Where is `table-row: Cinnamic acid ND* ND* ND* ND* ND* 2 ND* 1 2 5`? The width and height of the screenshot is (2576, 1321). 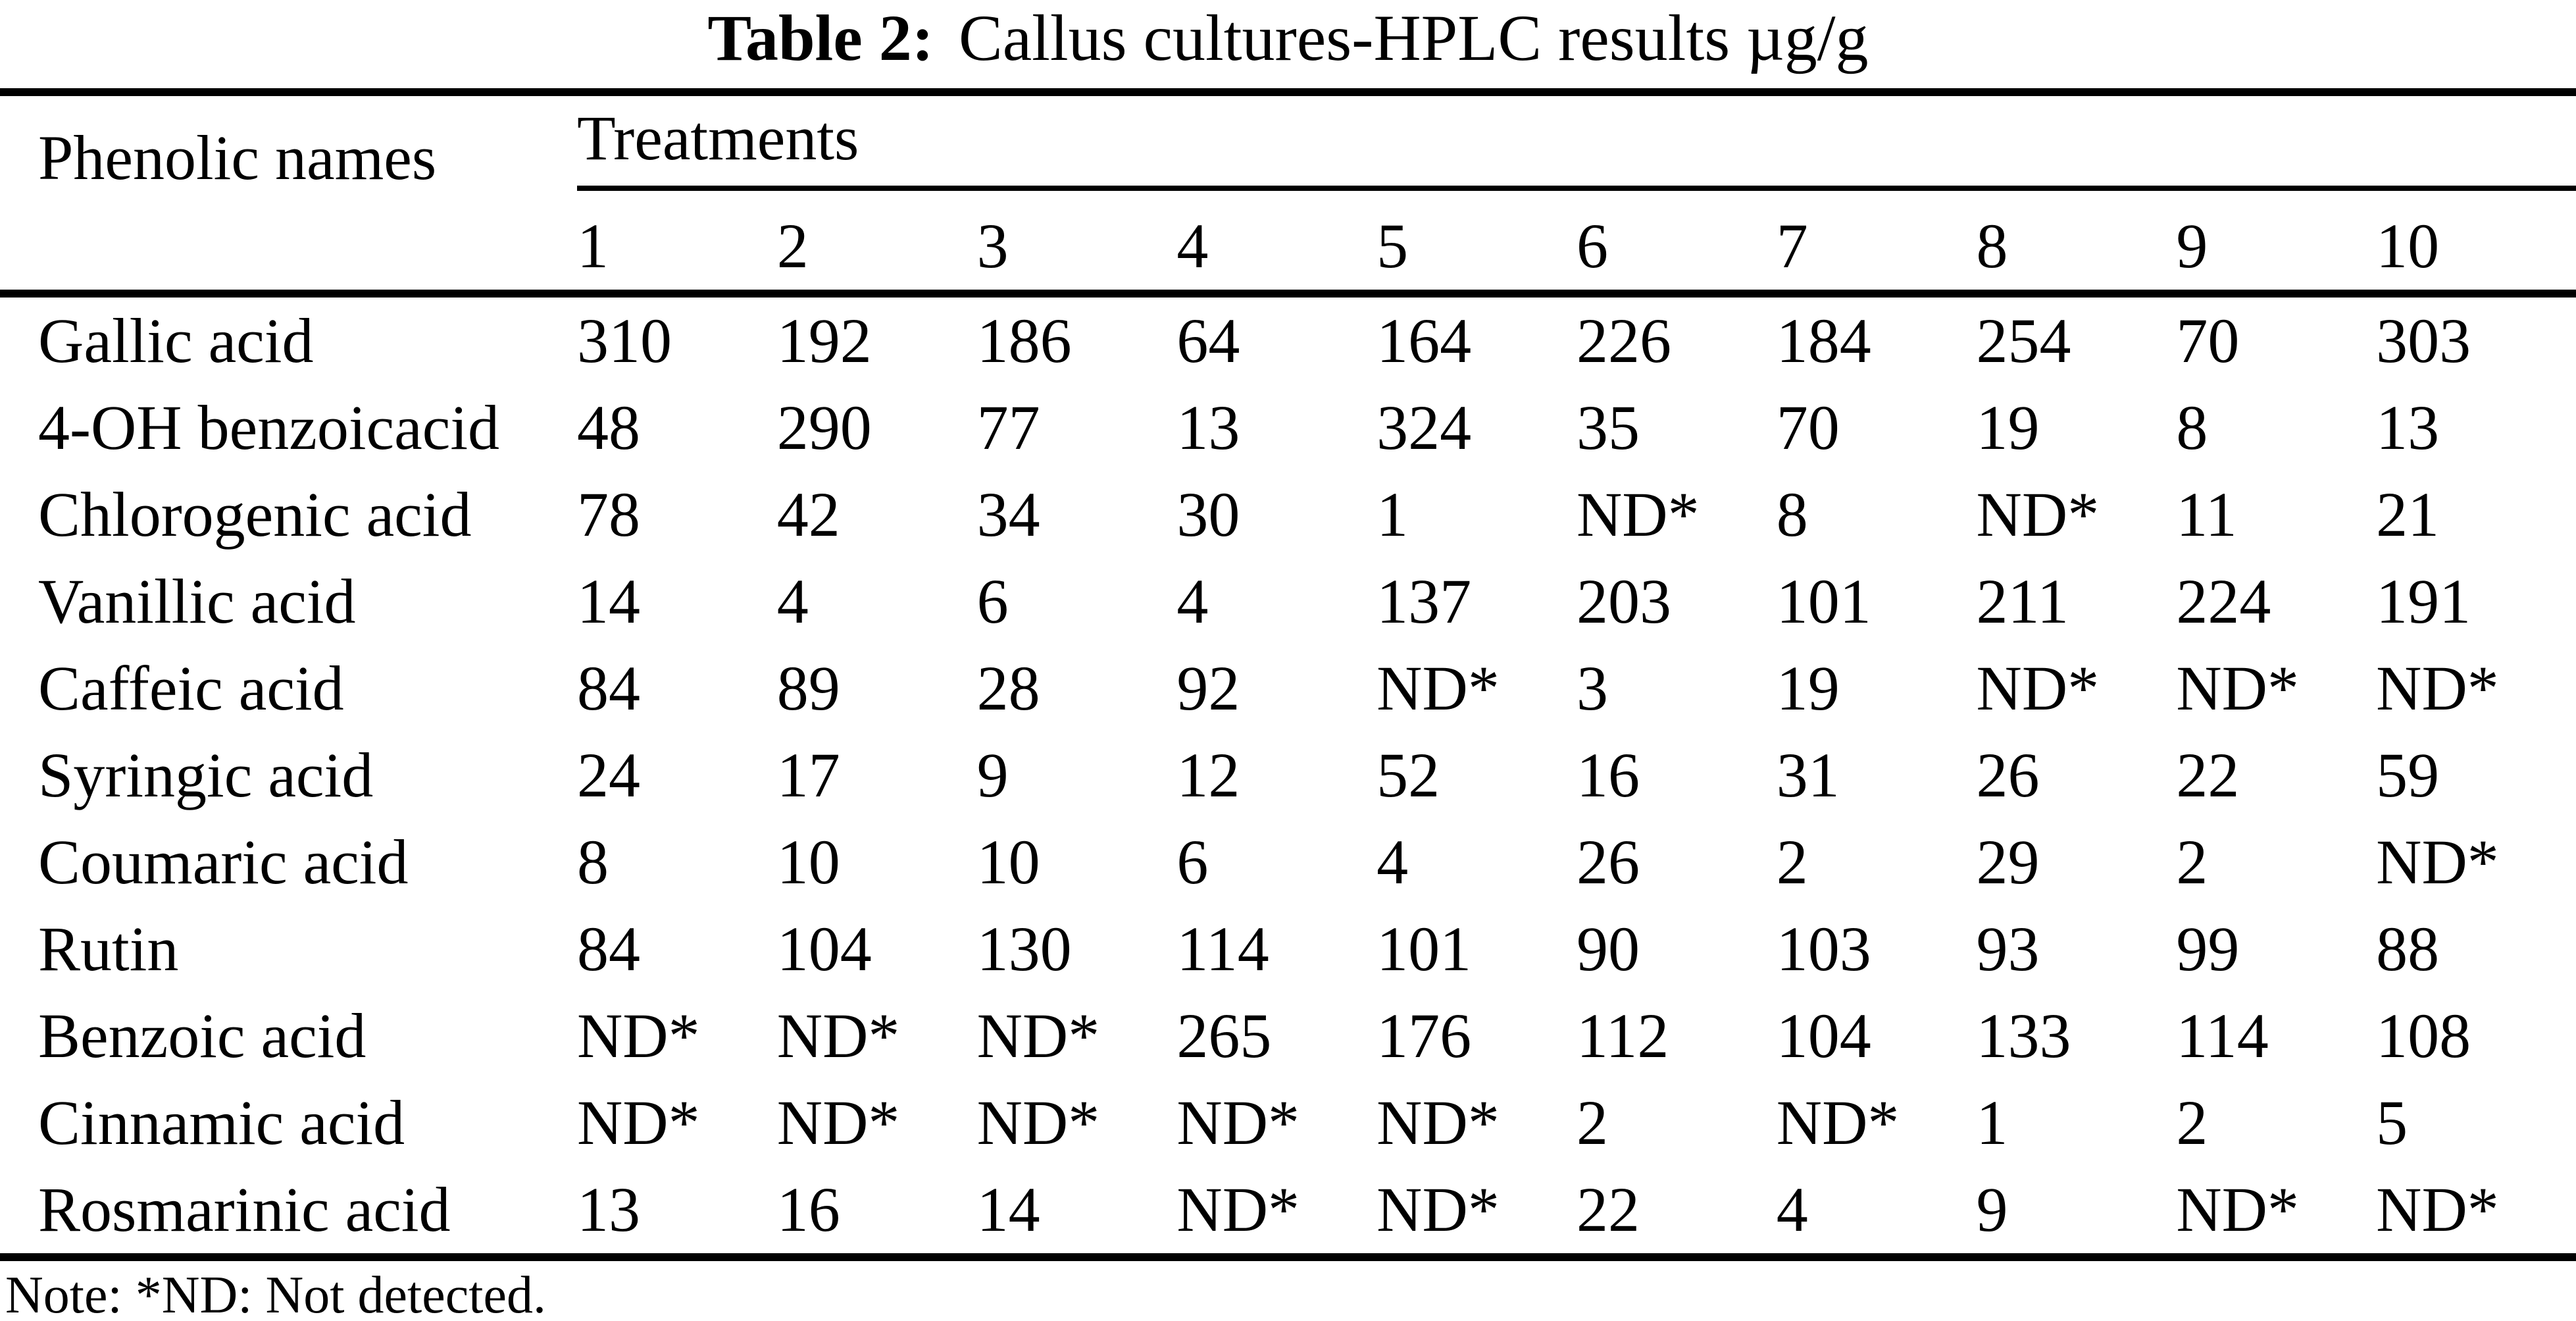 table-row: Cinnamic acid ND* ND* ND* ND* ND* 2 ND* 1 2 5 is located at coordinates (1288, 1122).